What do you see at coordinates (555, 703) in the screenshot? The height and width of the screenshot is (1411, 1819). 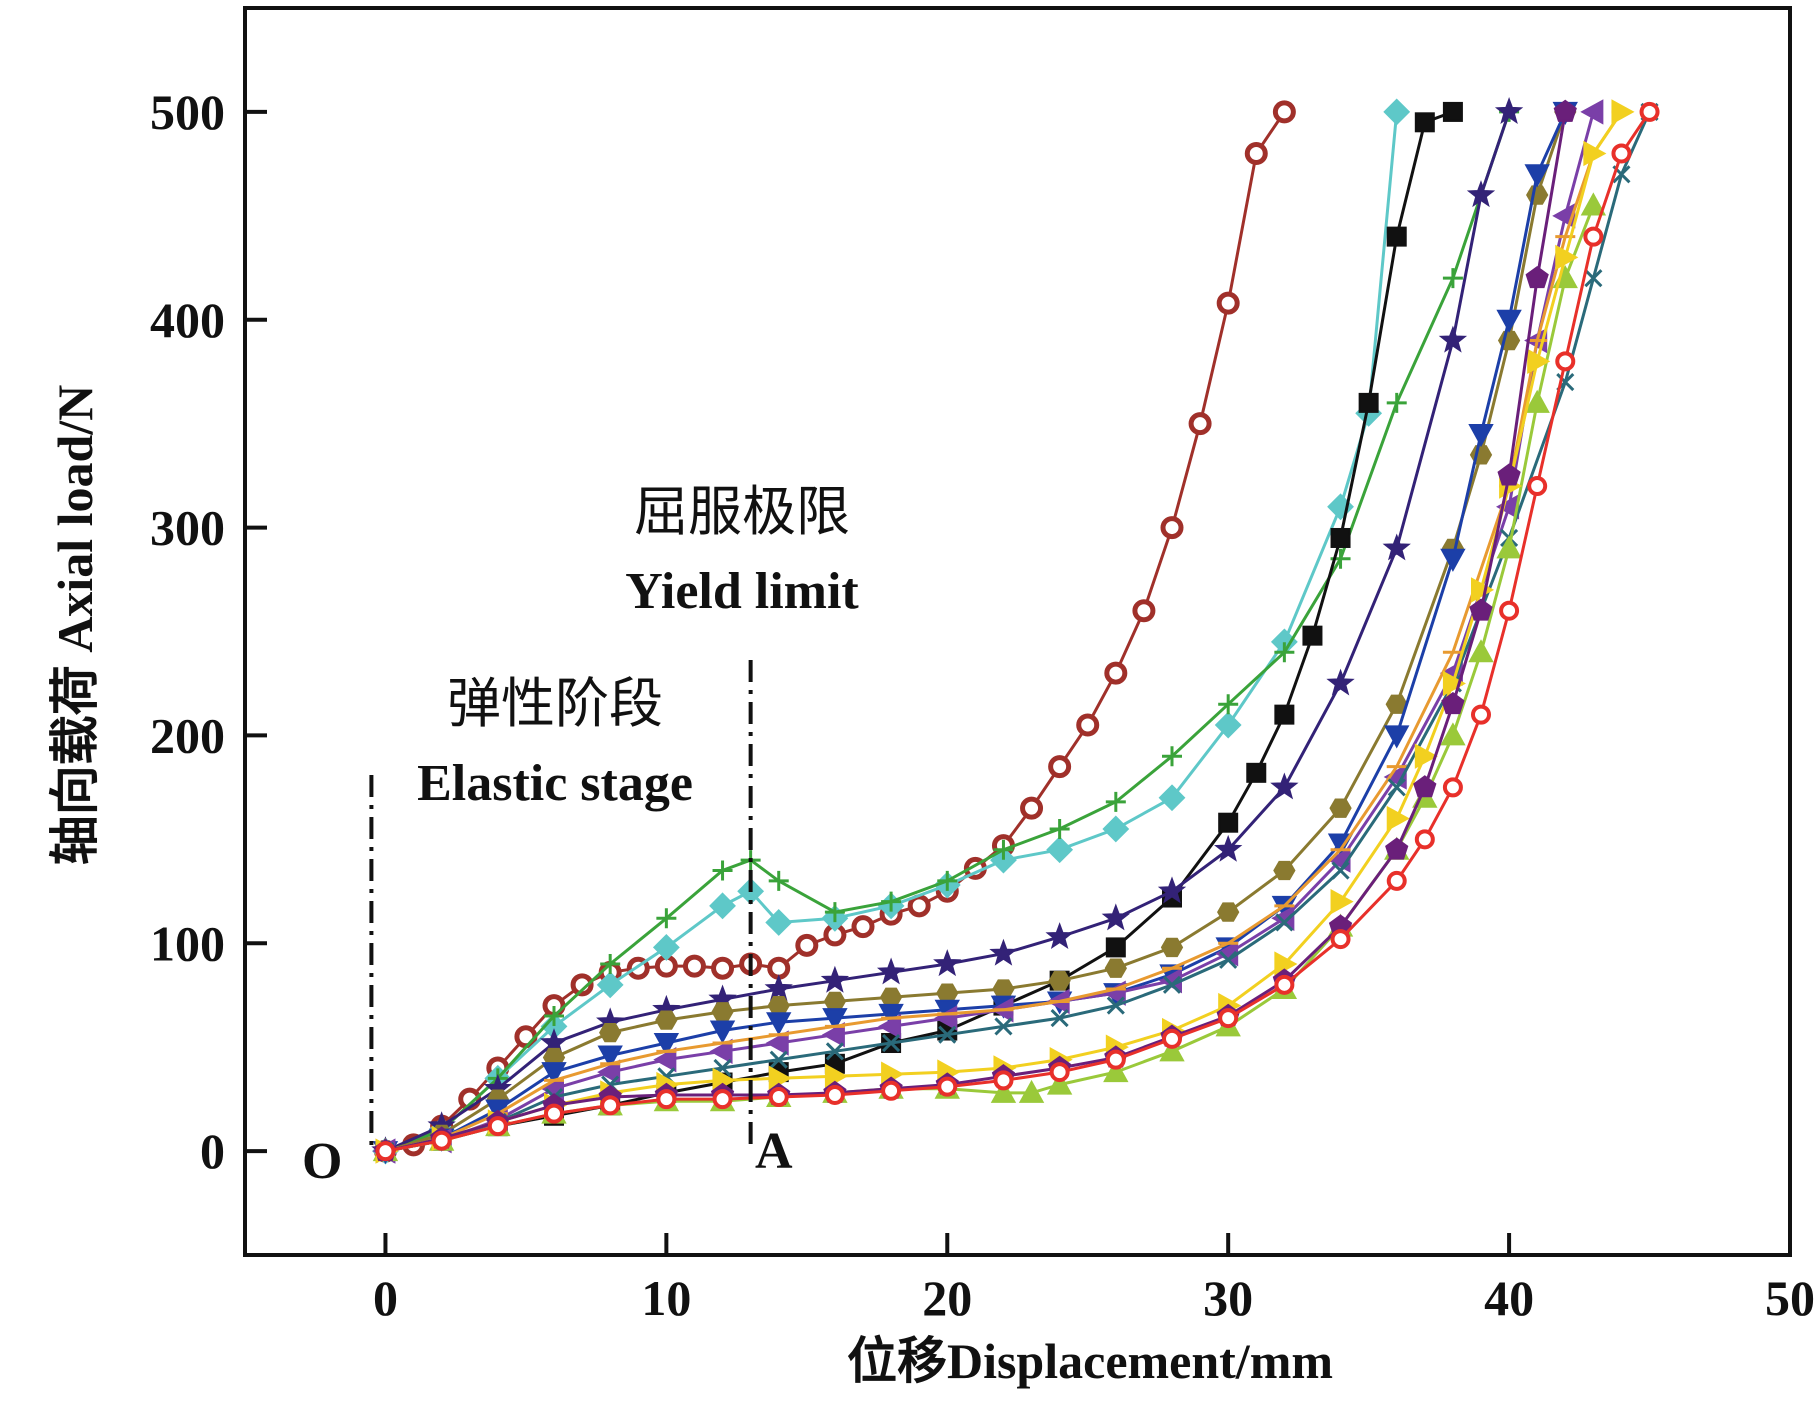 I see `elastic-stage-label-cn: 弹性阶段` at bounding box center [555, 703].